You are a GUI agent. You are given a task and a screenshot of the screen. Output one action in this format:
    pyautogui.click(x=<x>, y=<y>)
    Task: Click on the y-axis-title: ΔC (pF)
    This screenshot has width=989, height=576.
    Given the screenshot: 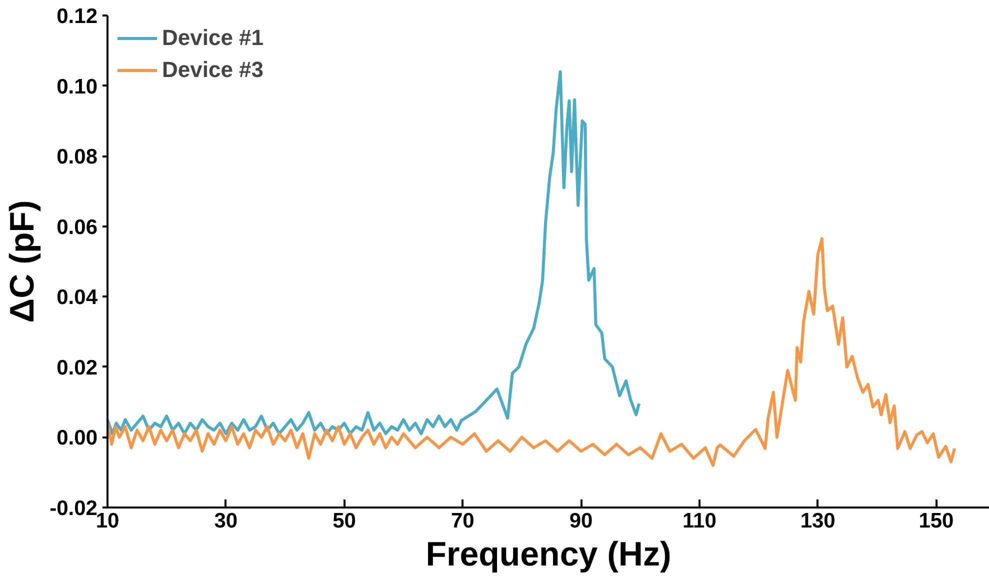 What is the action you would take?
    pyautogui.click(x=23, y=261)
    